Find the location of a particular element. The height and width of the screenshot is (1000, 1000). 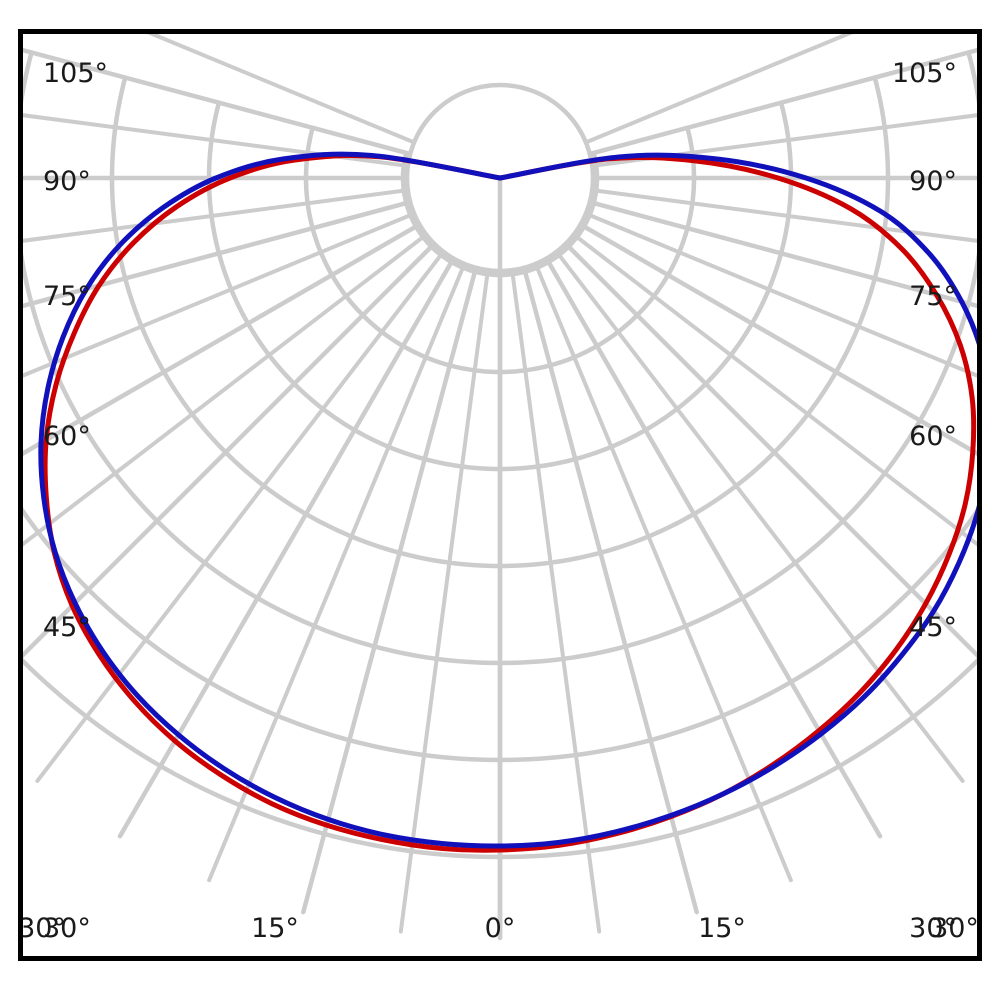

axis-tick-label-left-5: 30° is located at coordinates (67, 928).